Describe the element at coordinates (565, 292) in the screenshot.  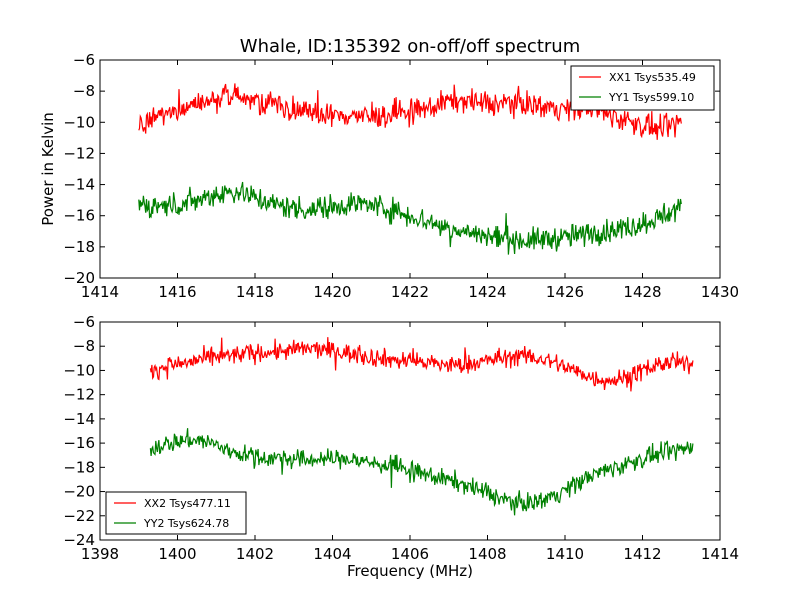
I see `x-tick-label: 1426` at that location.